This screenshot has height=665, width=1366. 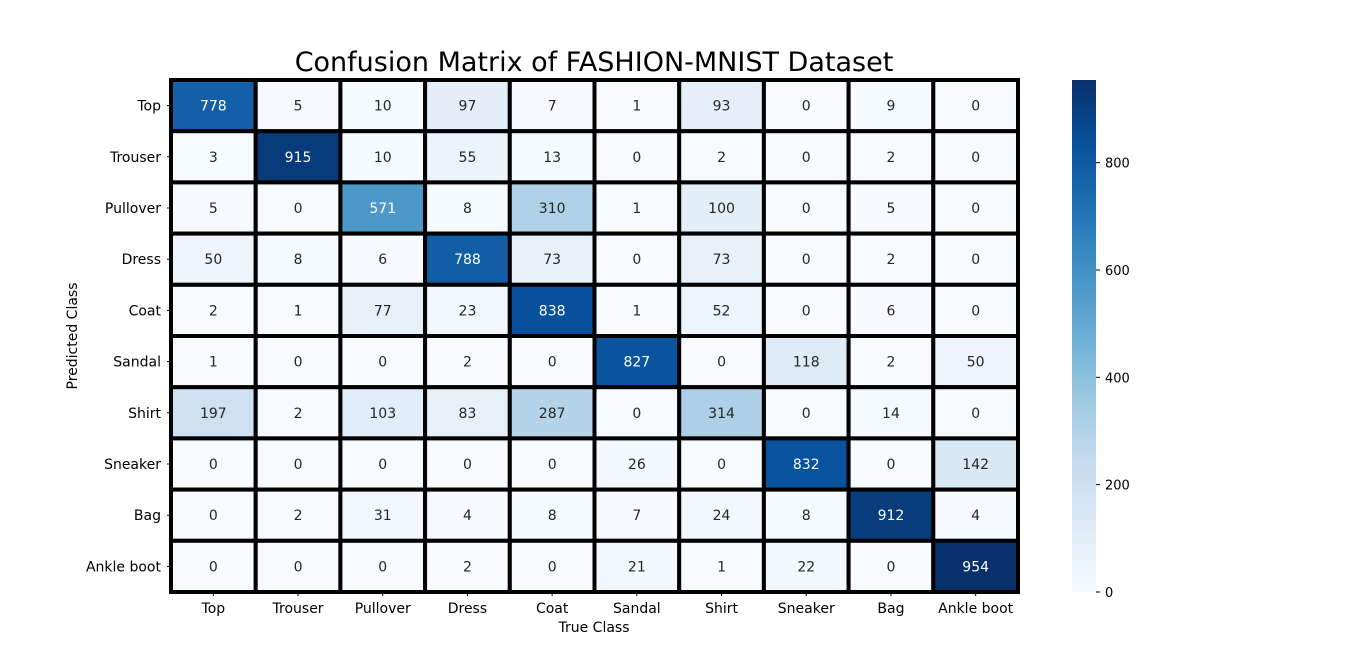 I want to click on y-axis-label: Predicted Class, so click(x=73, y=335).